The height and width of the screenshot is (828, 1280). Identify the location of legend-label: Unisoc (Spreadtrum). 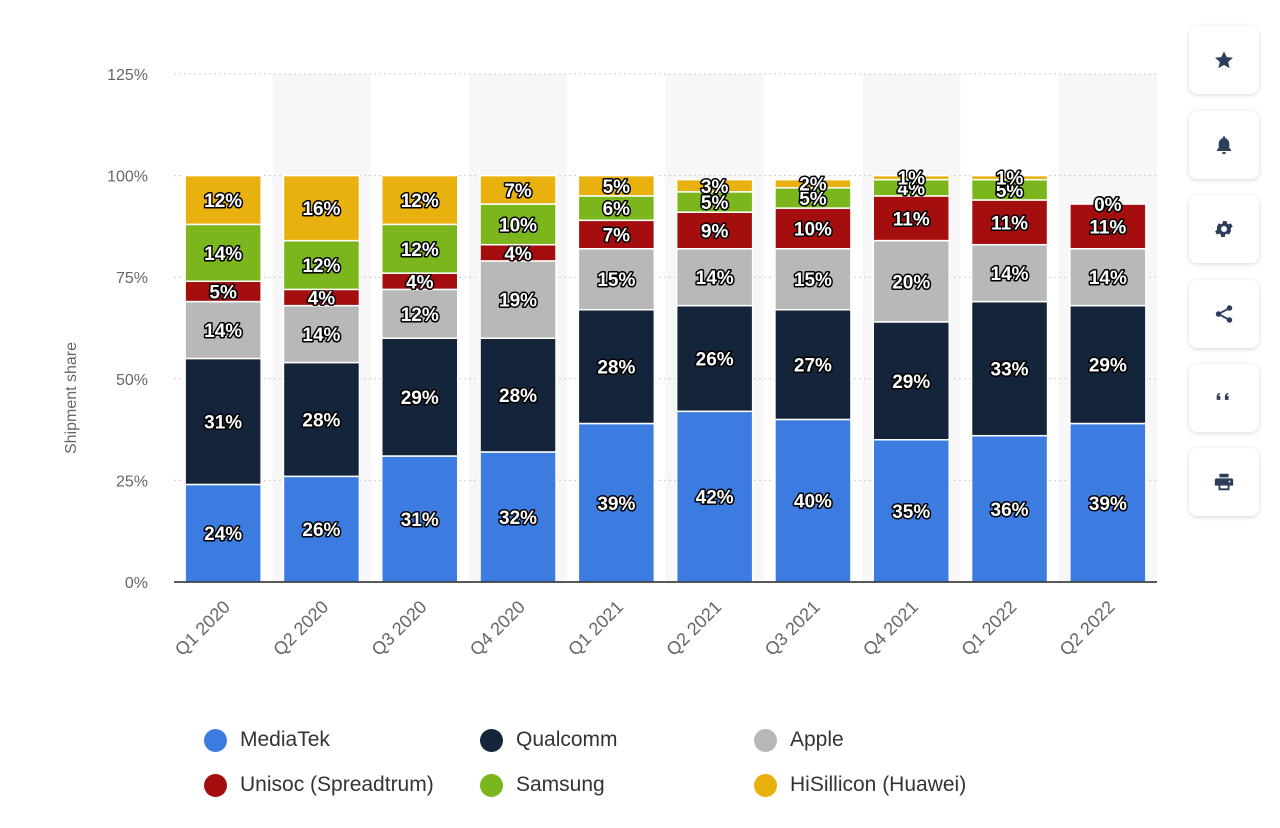
(337, 784).